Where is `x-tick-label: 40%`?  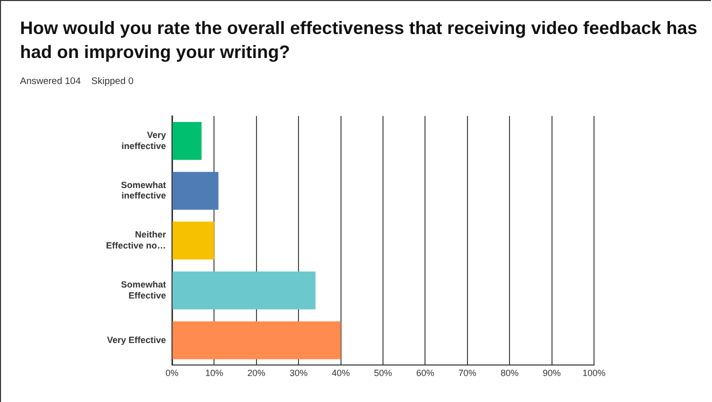 x-tick-label: 40% is located at coordinates (341, 373).